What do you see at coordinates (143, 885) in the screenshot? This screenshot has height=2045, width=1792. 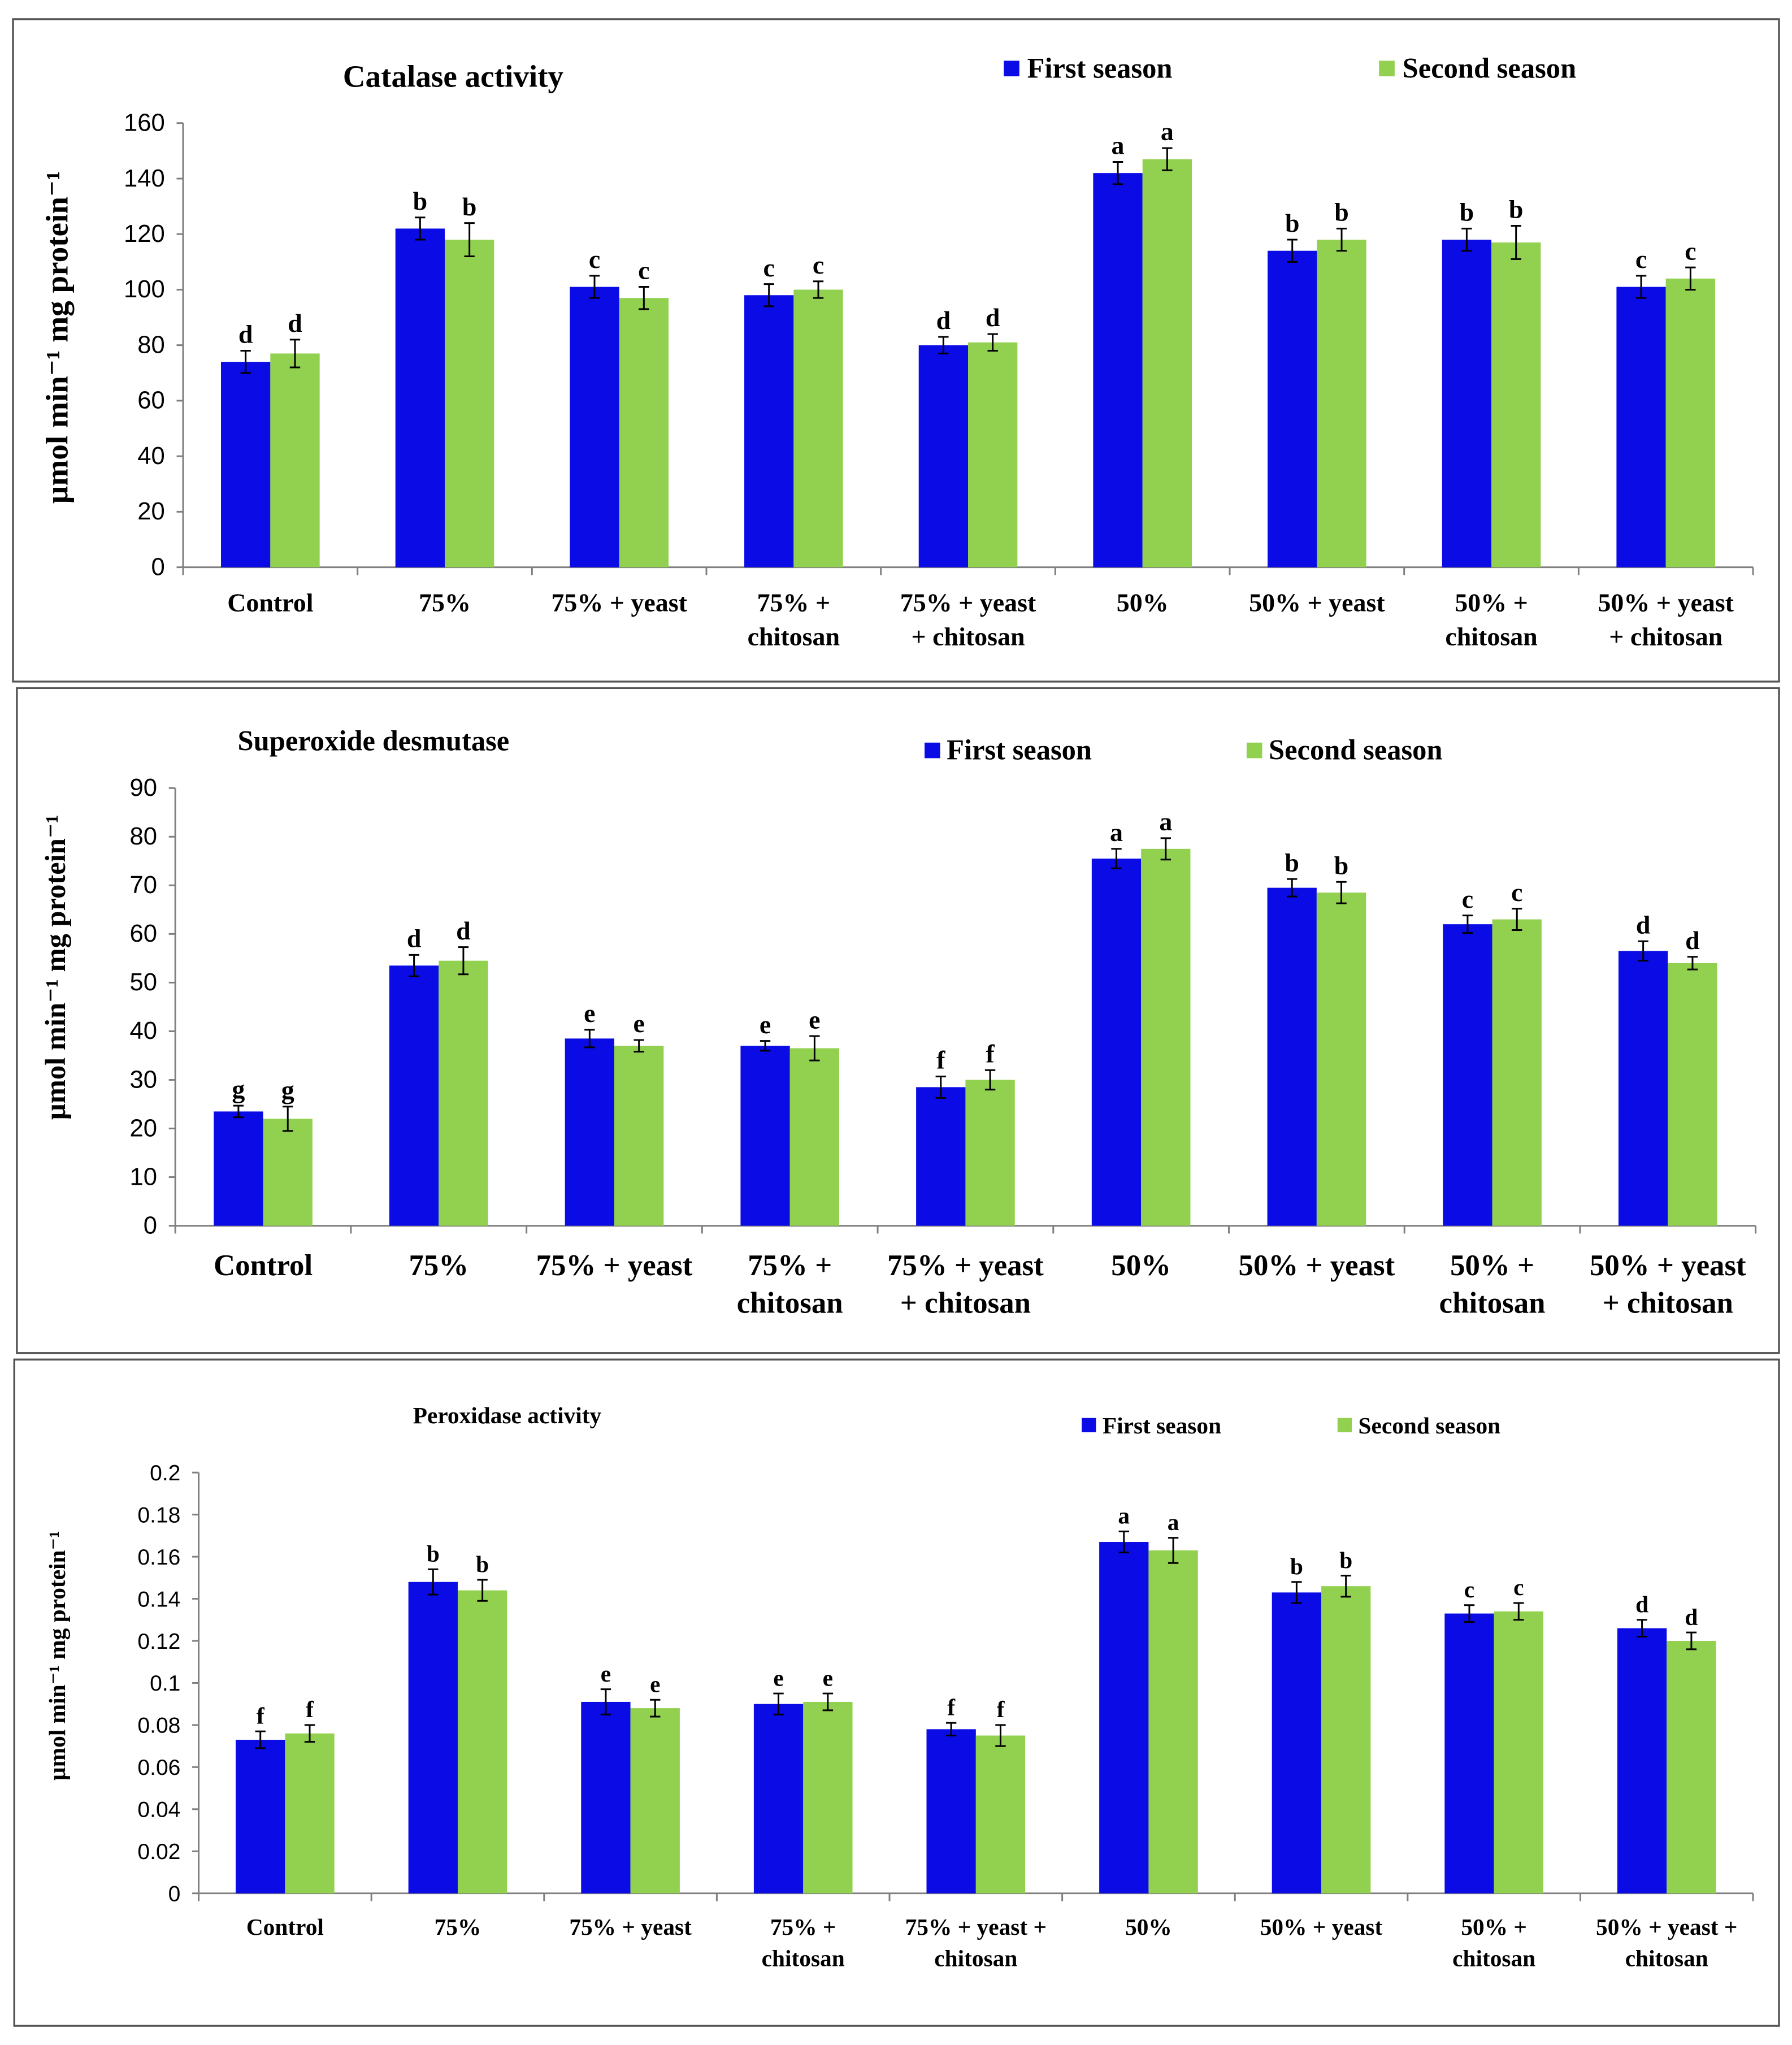 I see `y-tick-label: 70` at bounding box center [143, 885].